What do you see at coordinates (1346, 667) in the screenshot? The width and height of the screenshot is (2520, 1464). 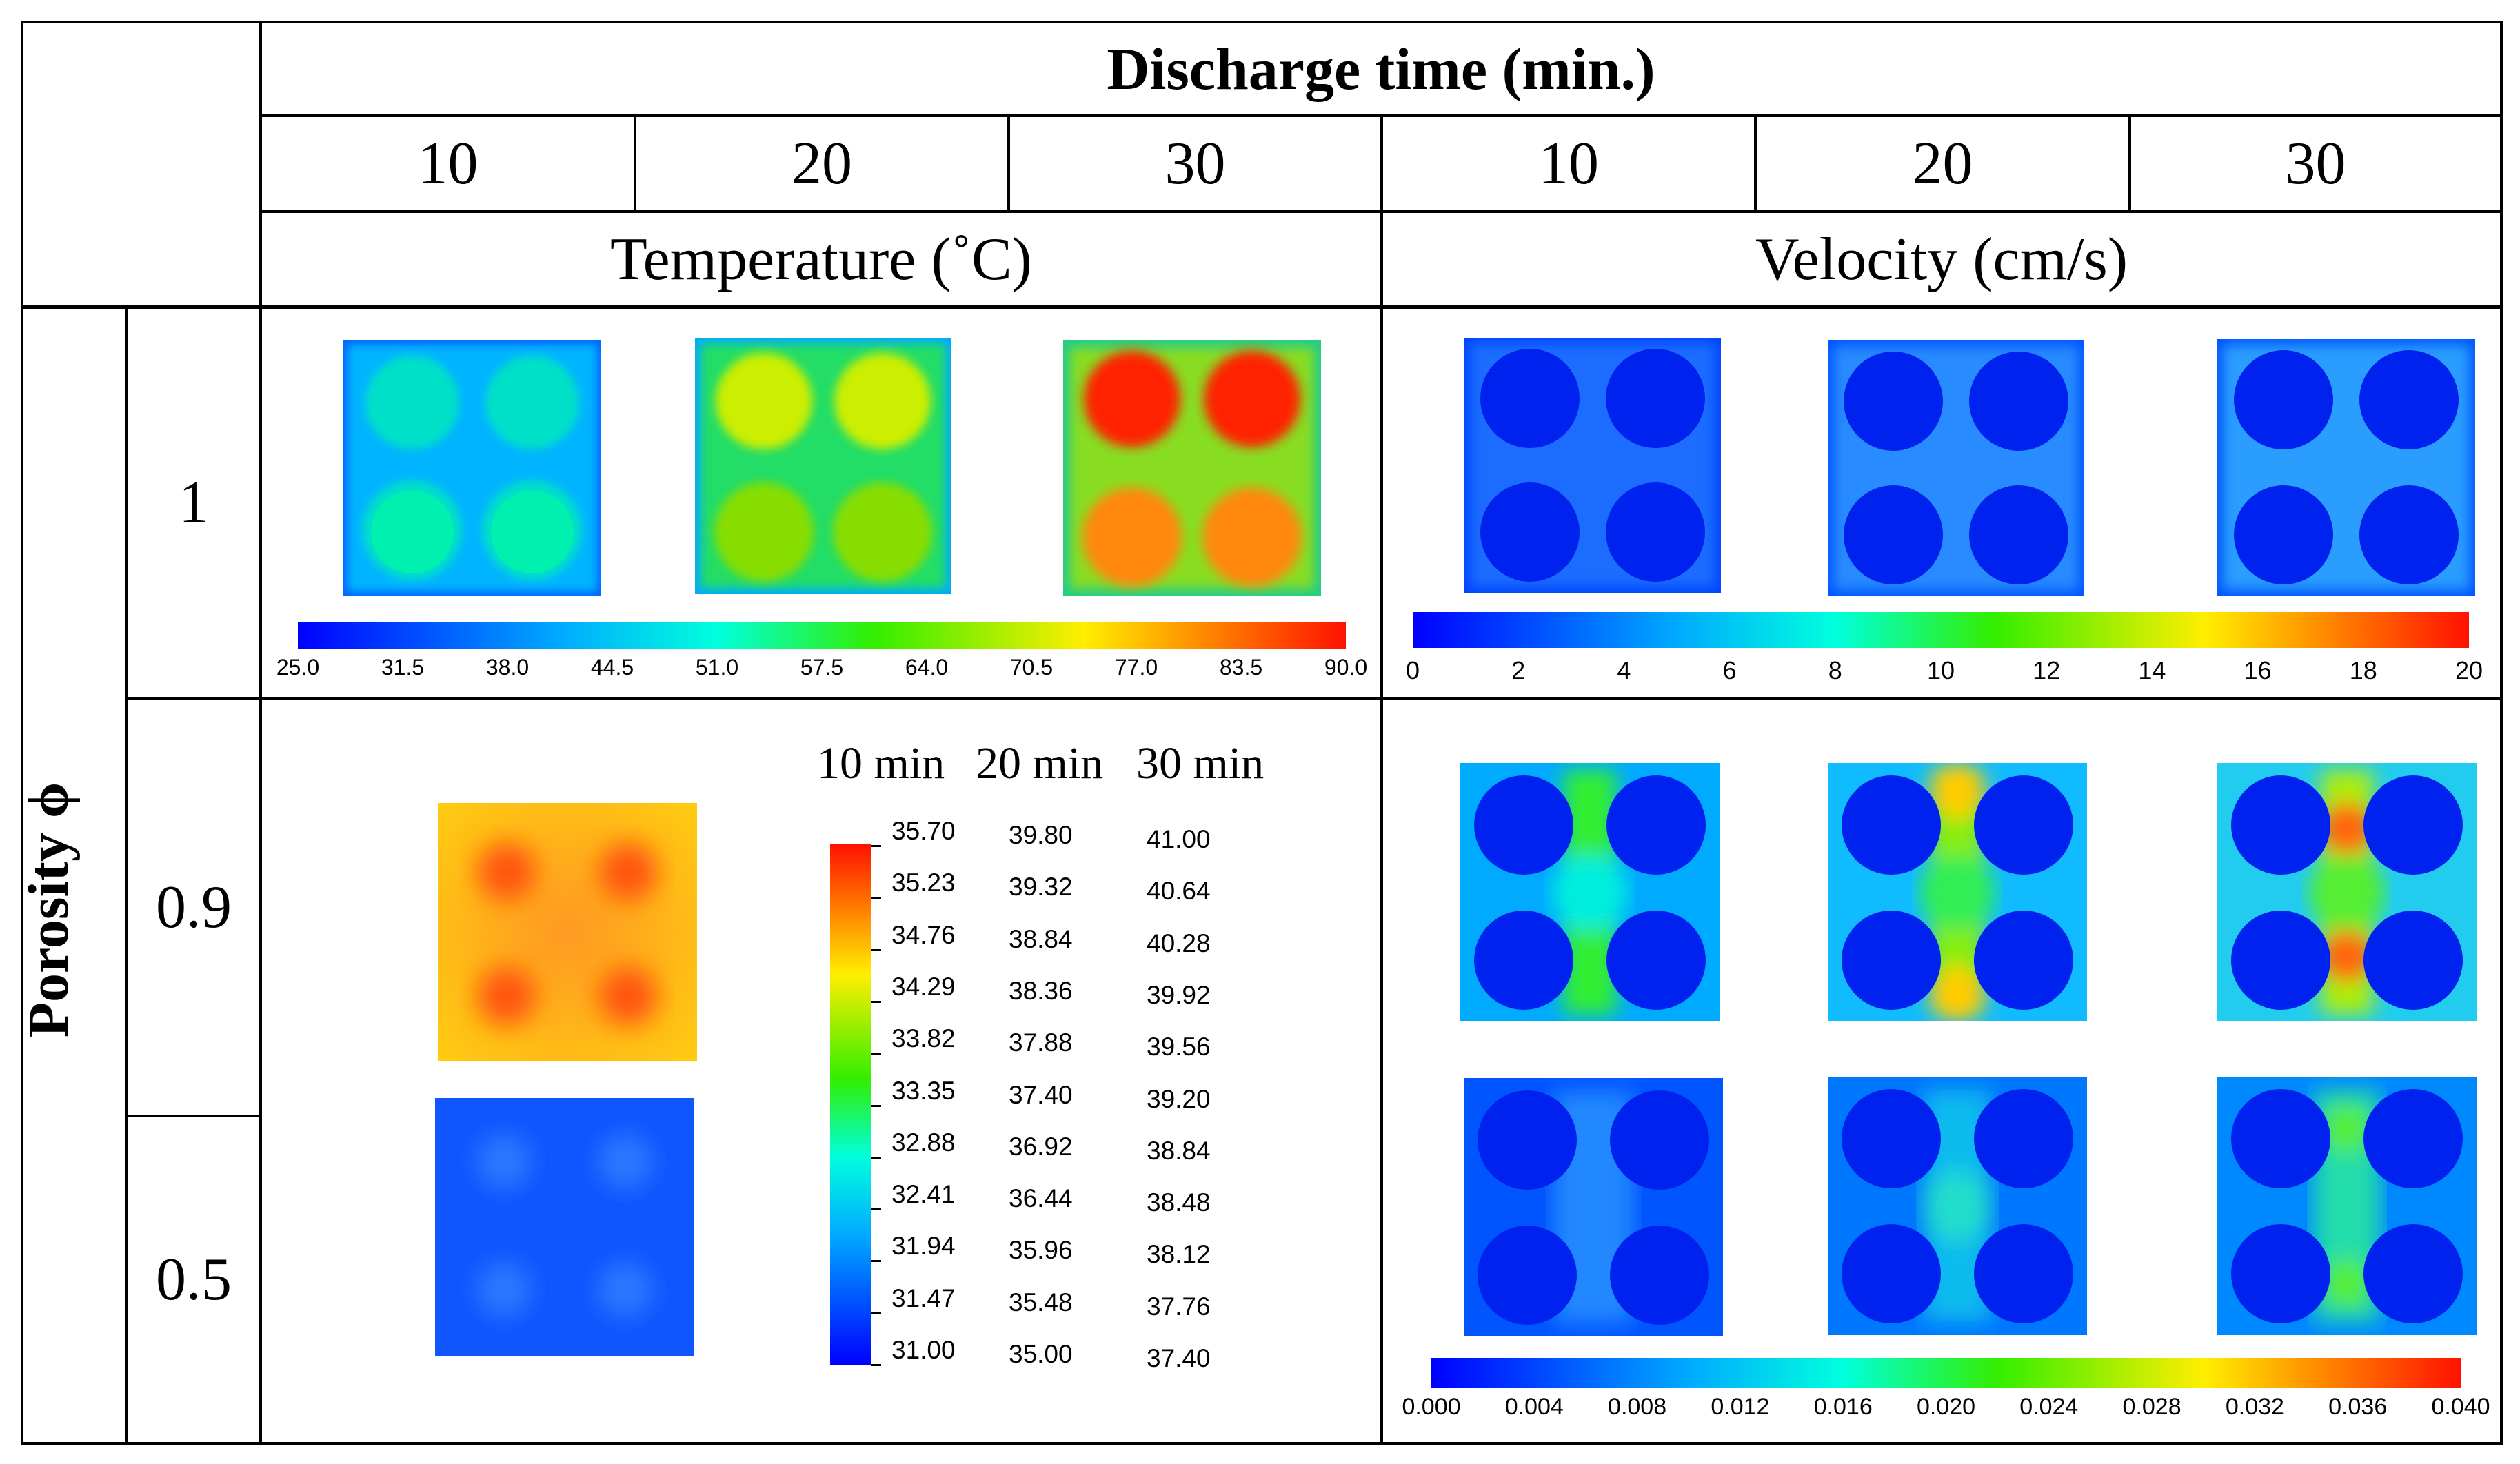 I see `temperature-colorbar-tick: 90.0` at bounding box center [1346, 667].